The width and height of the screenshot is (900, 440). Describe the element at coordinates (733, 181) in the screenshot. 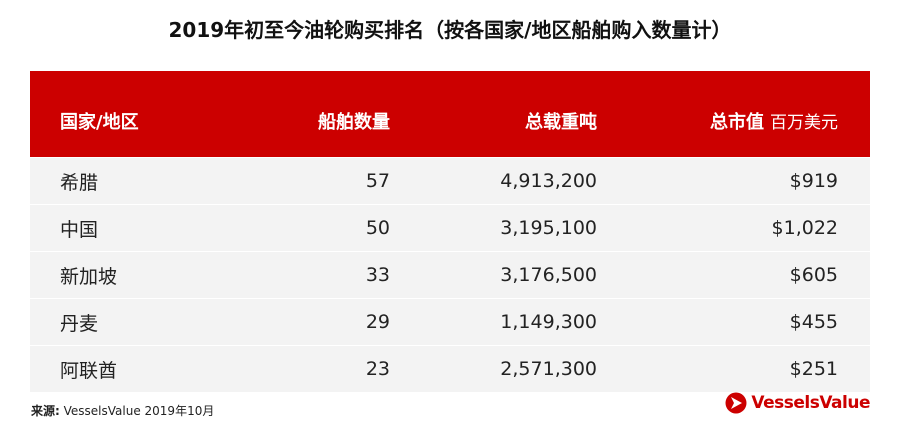

I see `cell-value: $919` at that location.